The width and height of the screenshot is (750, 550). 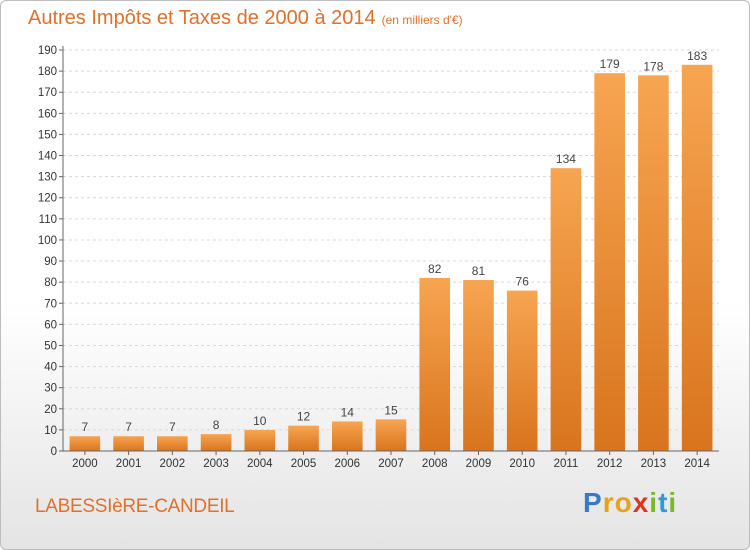 What do you see at coordinates (478, 365) in the screenshot?
I see `bar-2009` at bounding box center [478, 365].